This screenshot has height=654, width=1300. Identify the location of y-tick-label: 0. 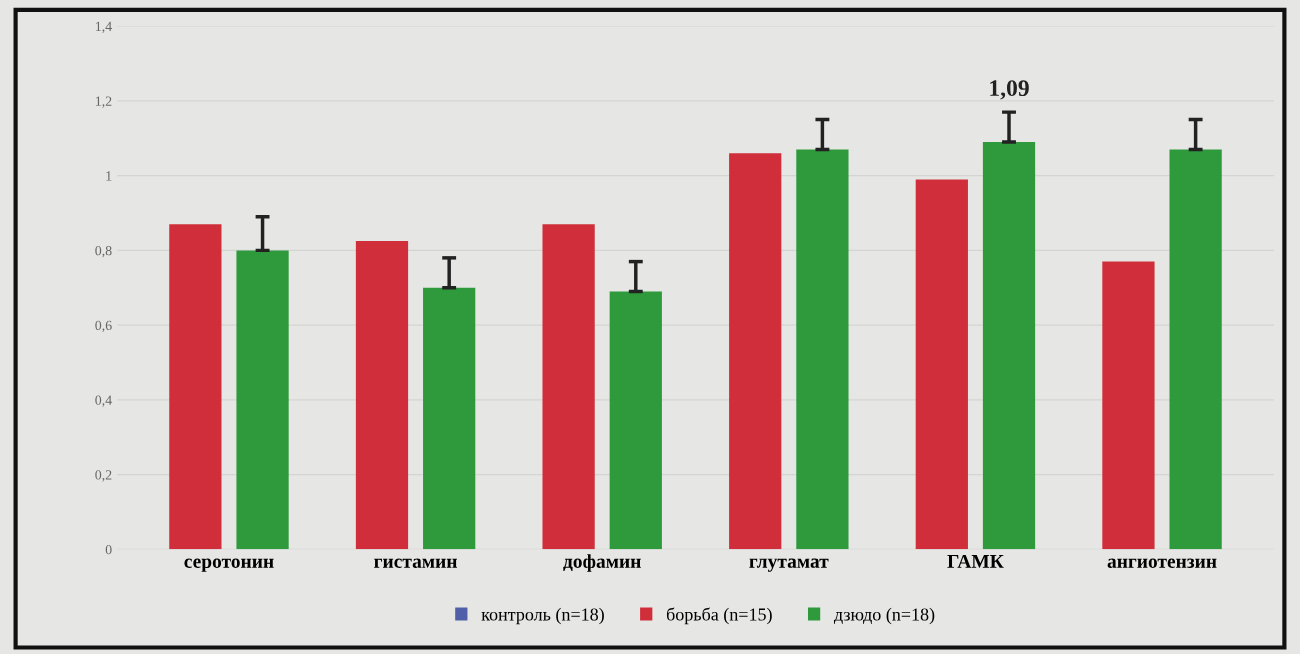
(108, 549).